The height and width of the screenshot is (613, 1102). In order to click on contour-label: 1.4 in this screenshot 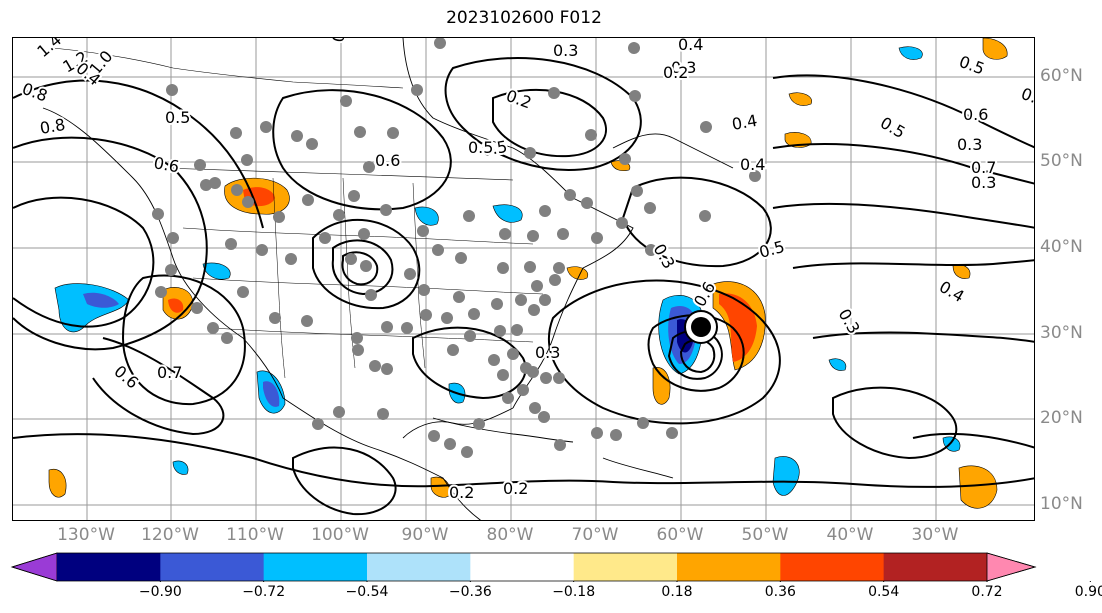, I will do `click(49, 49)`.